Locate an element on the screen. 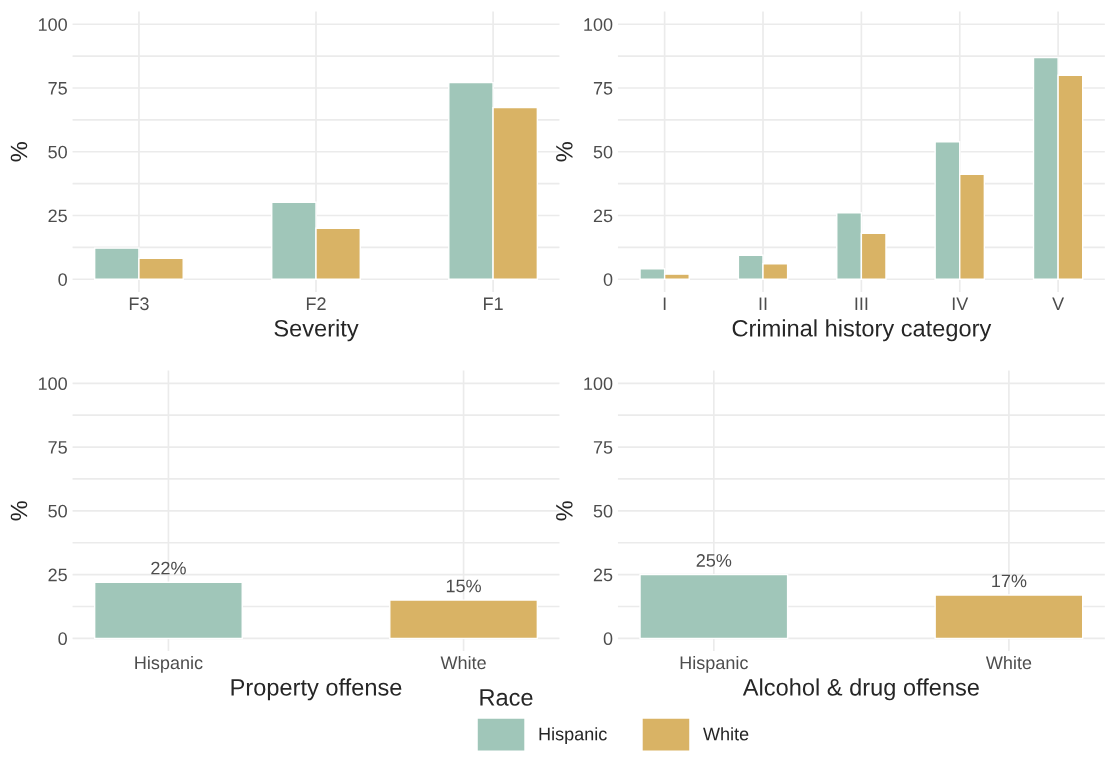 This screenshot has height=766, width=1116. x-tick-label: F3 is located at coordinates (139, 304).